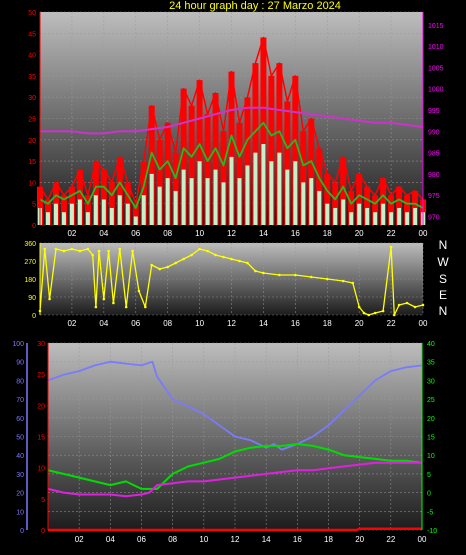  I want to click on wind-y-tick-label: 35, so click(32, 77).